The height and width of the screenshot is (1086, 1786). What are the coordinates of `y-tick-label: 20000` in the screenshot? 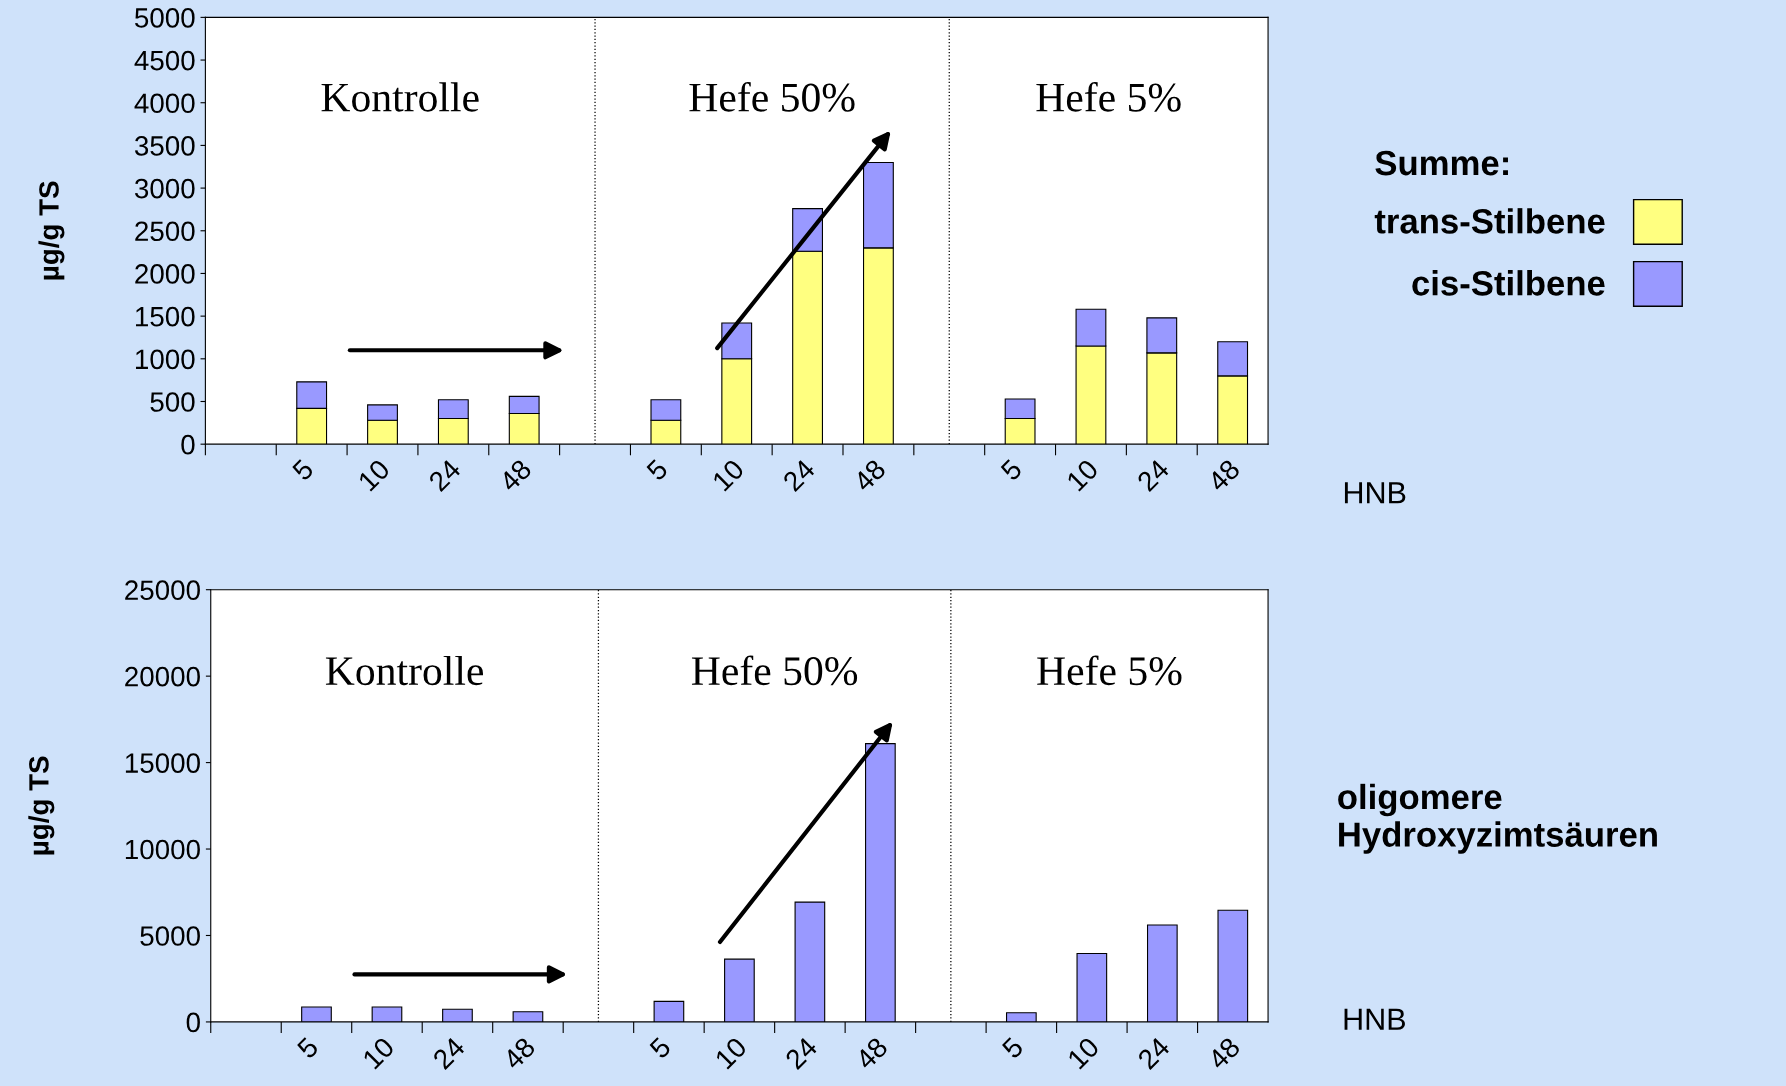 It's located at (162, 676).